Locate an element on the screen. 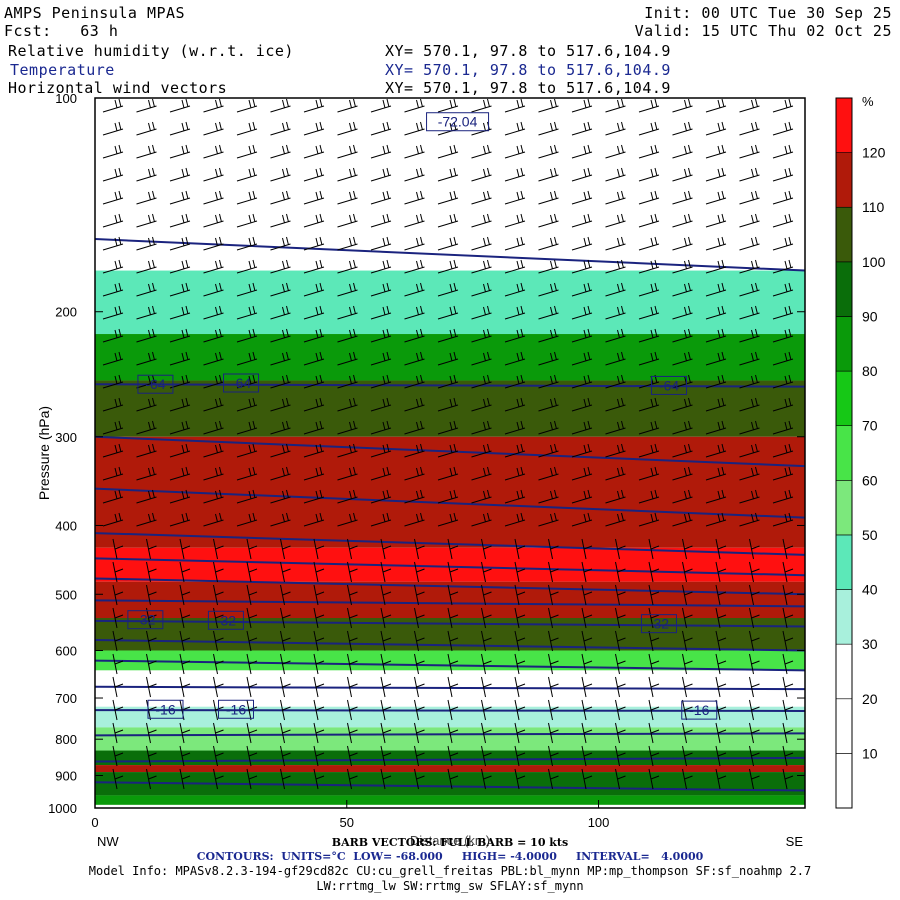  contour-label: -32 is located at coordinates (145, 620).